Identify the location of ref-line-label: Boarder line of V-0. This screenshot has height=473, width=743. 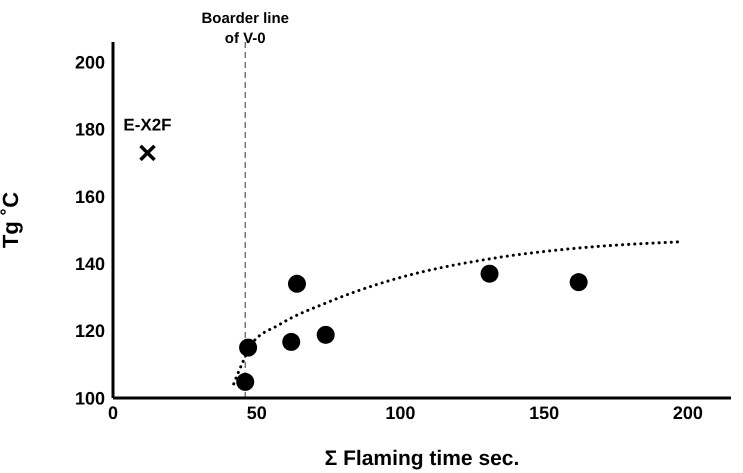
(245, 28).